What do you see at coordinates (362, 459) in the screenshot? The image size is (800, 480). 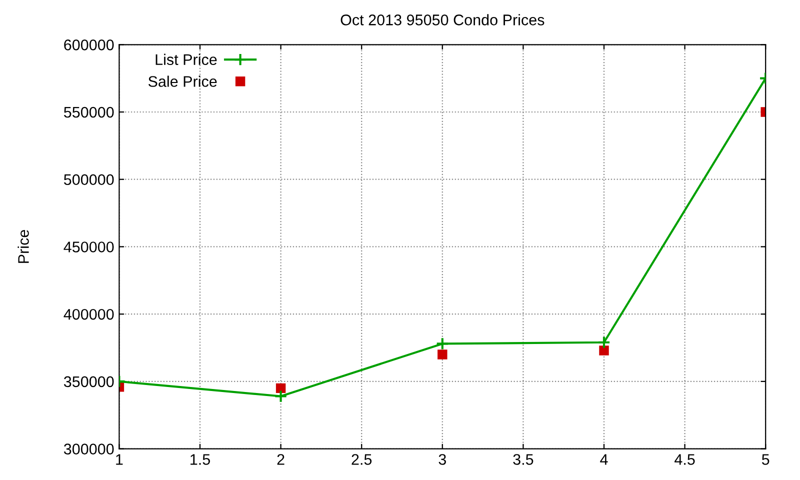 I see `x-tick-label: 2.5` at bounding box center [362, 459].